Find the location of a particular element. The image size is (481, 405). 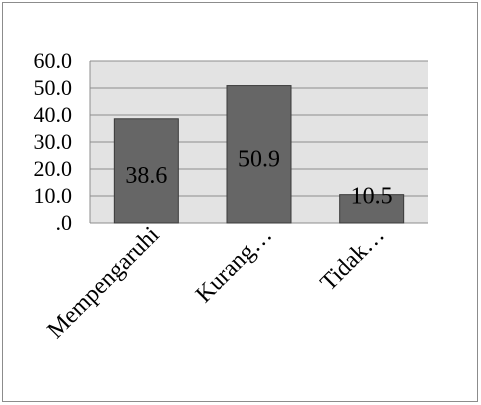

y-tick-label: 30.0 is located at coordinates (53, 141).